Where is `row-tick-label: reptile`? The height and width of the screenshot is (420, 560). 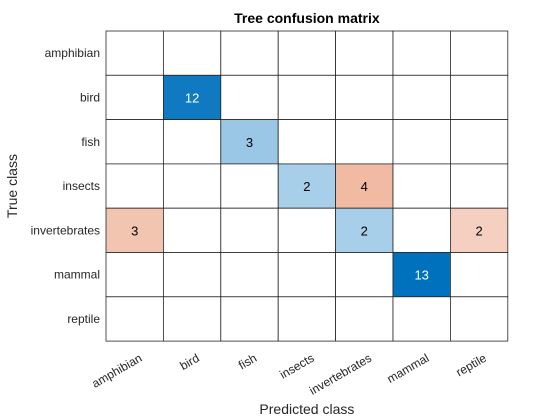 row-tick-label: reptile is located at coordinates (83, 319).